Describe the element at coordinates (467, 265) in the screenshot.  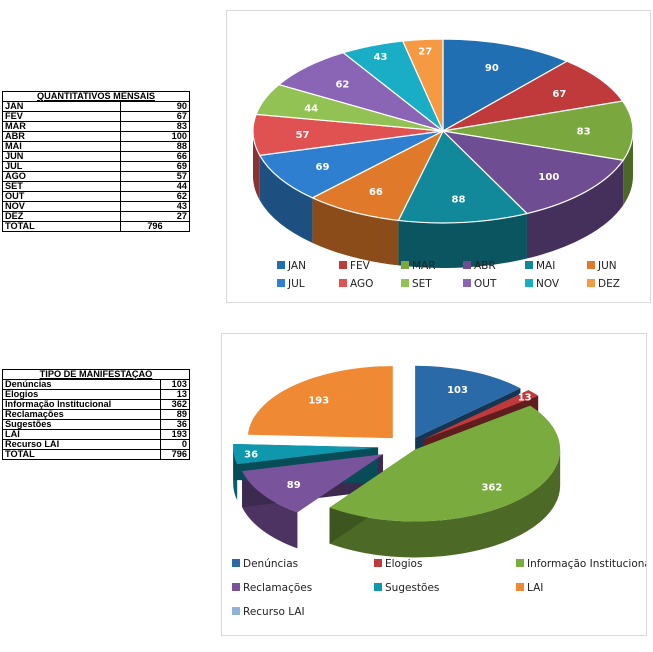
I see `legend-swatch-abr` at that location.